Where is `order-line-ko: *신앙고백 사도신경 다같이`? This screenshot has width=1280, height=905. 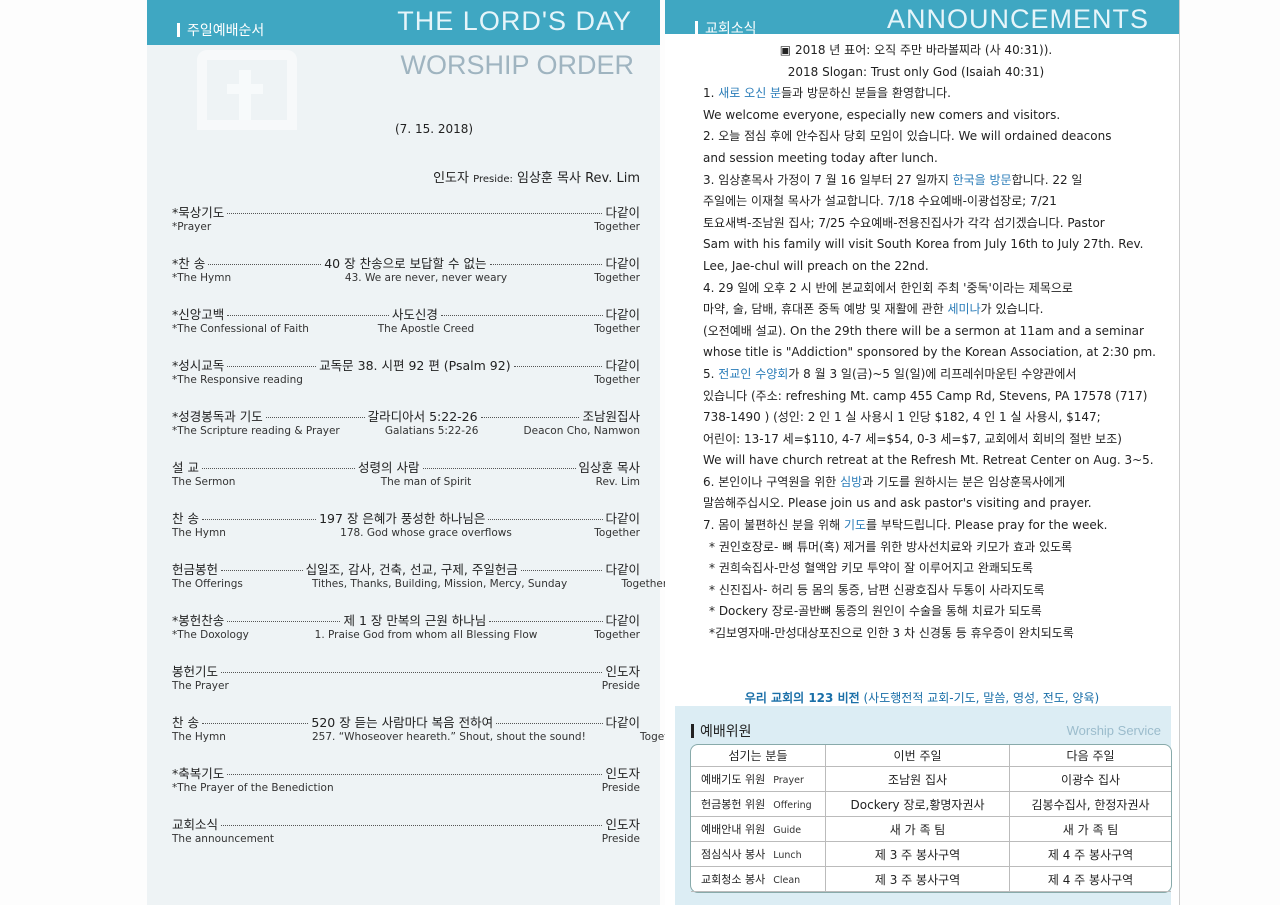
order-line-ko: *신앙고백 사도신경 다같이 is located at coordinates (406, 313).